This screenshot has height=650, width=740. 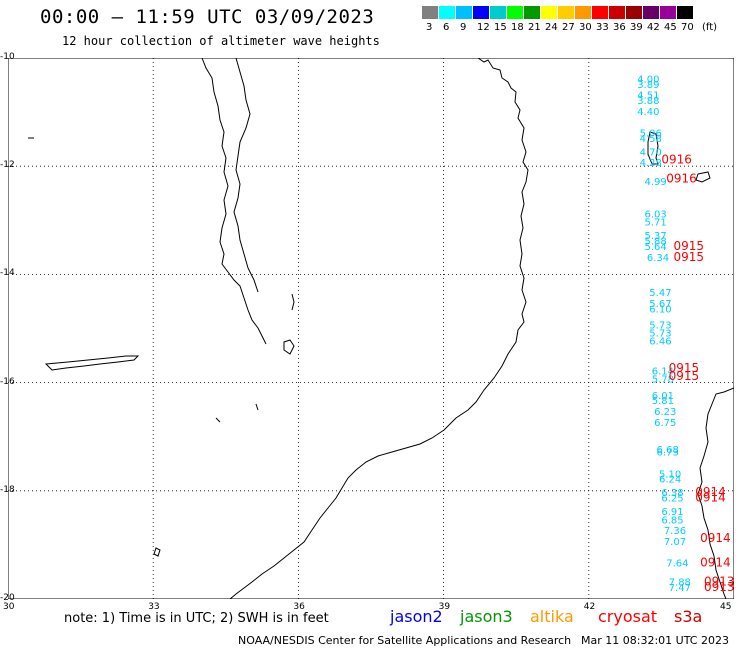 I want to click on latitude-label: -18, so click(x=7, y=489).